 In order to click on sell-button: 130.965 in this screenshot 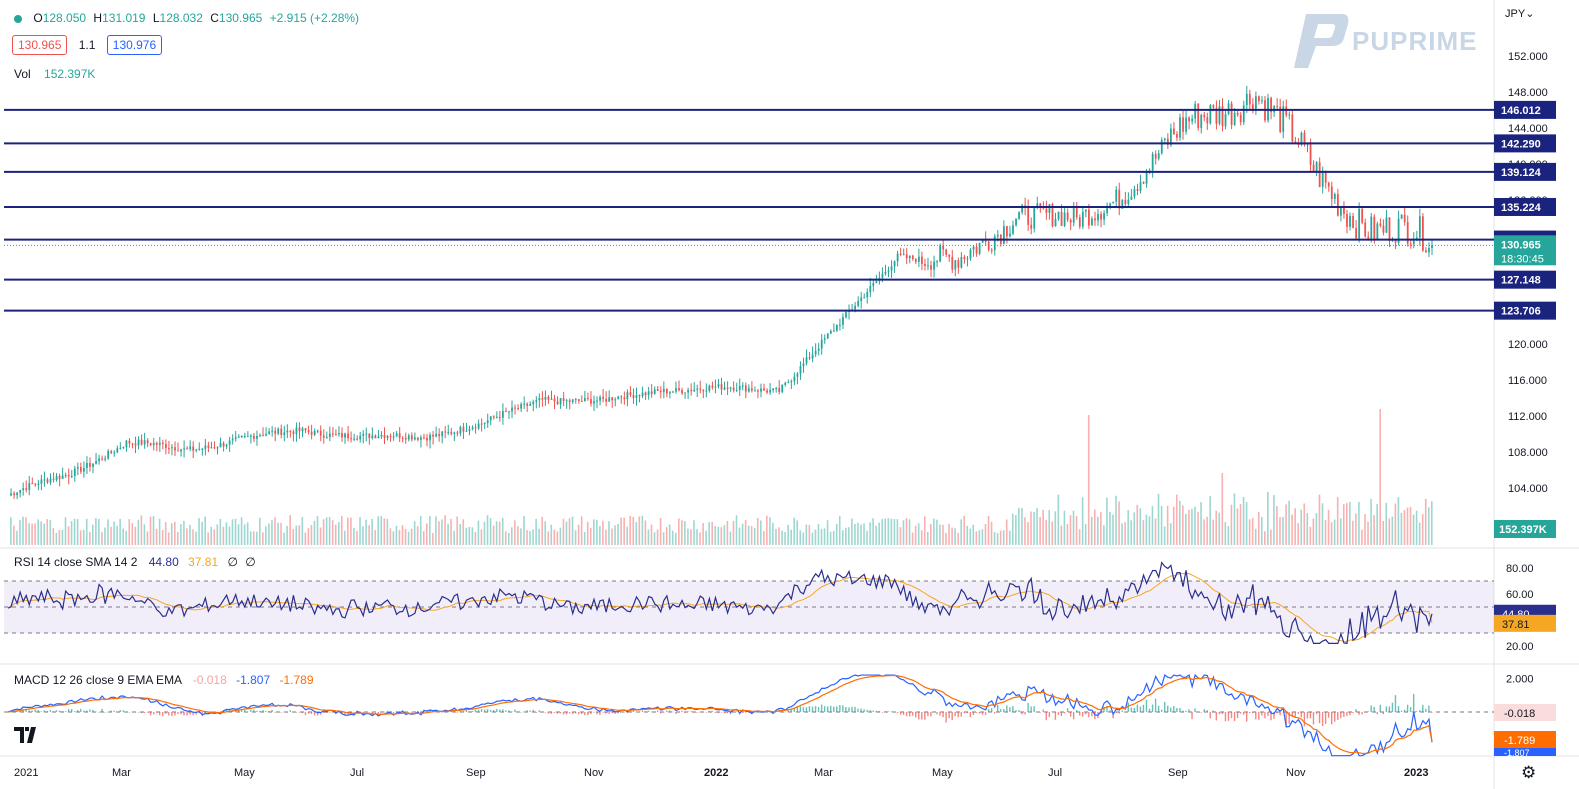, I will do `click(40, 45)`.